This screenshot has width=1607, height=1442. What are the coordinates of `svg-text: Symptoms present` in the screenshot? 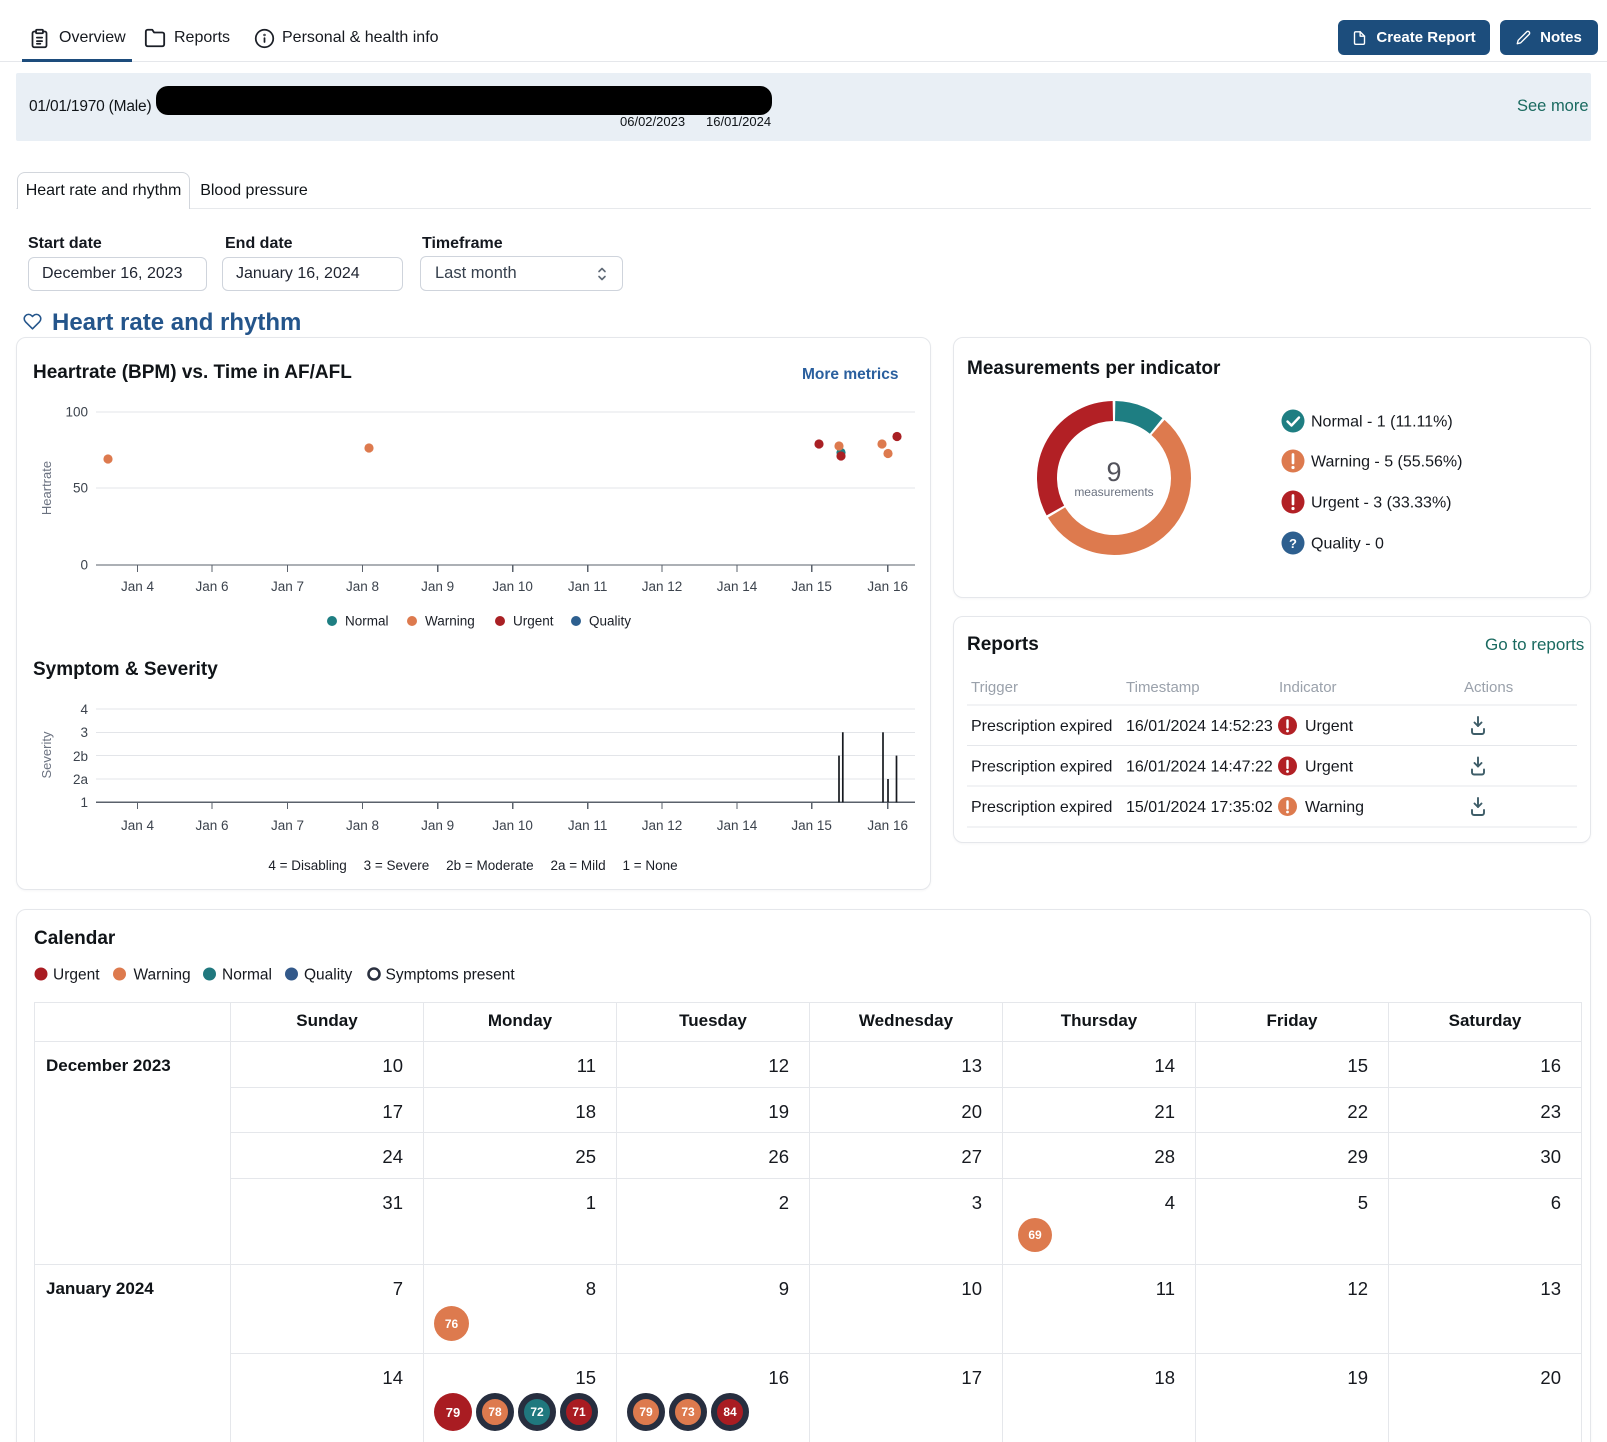 It's located at (451, 975).